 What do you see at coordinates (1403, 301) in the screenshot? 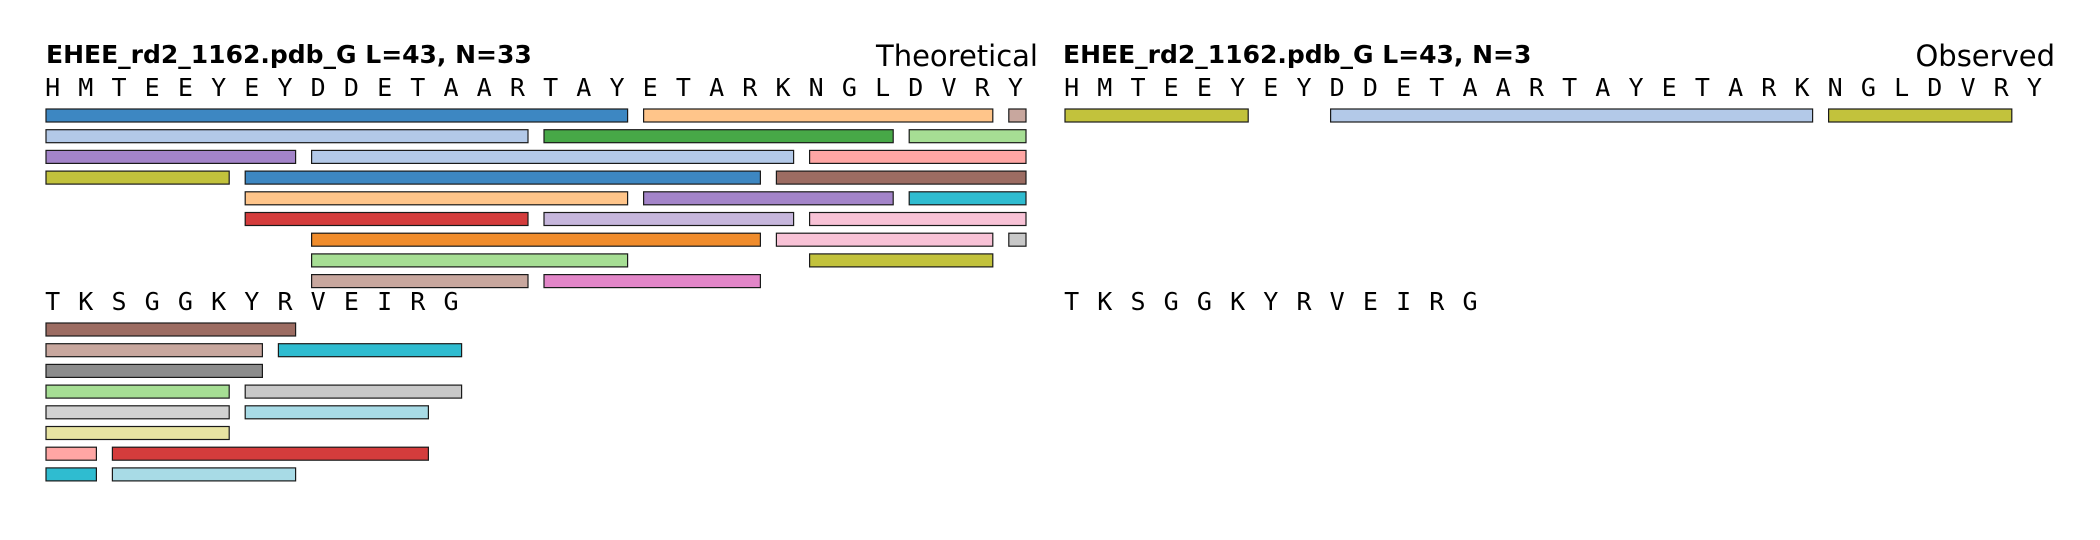
I see `residue-label: I` at bounding box center [1403, 301].